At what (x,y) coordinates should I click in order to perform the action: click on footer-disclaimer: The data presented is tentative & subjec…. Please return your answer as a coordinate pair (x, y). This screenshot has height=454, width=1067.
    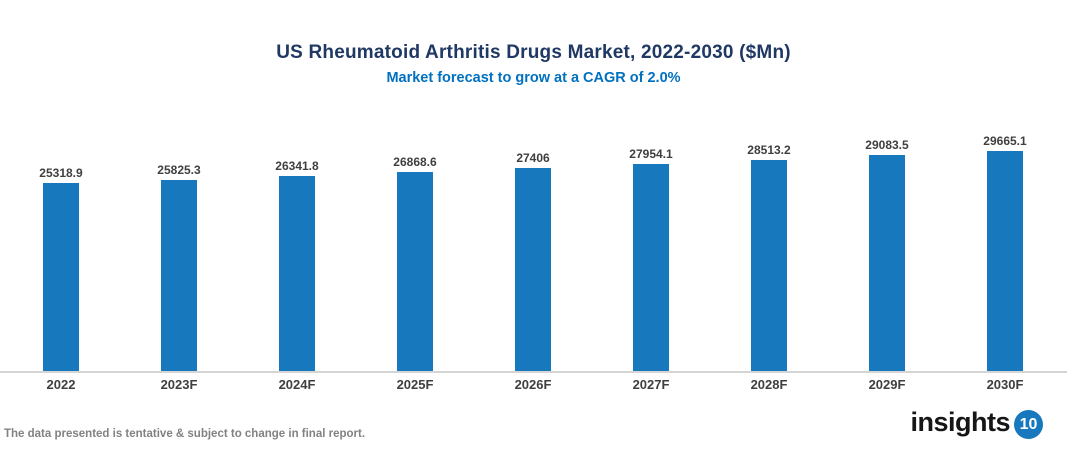
    Looking at the image, I should click on (185, 434).